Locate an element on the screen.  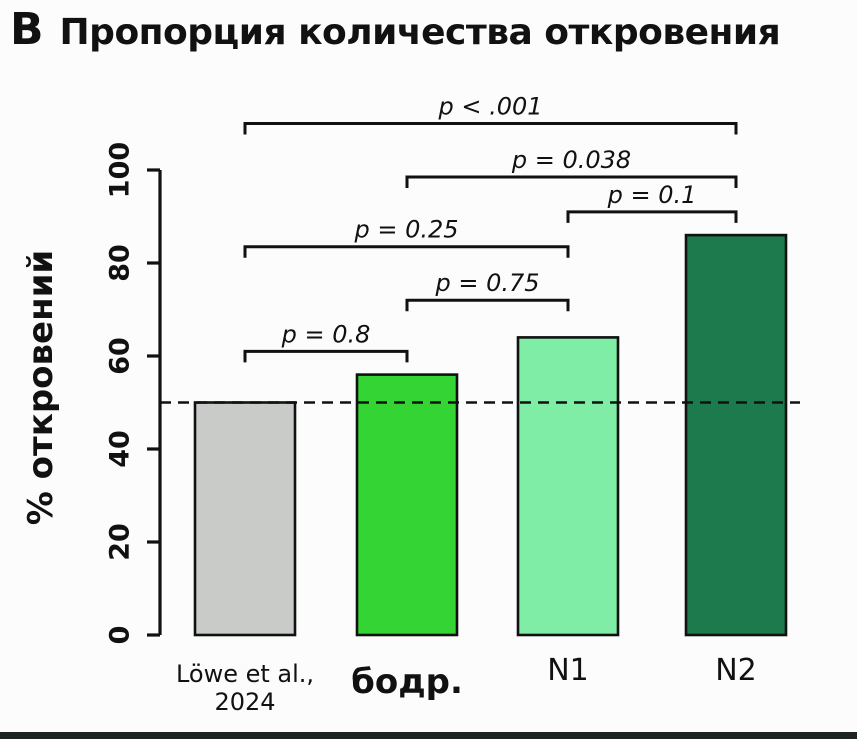
panel-letter: B is located at coordinates (27, 29).